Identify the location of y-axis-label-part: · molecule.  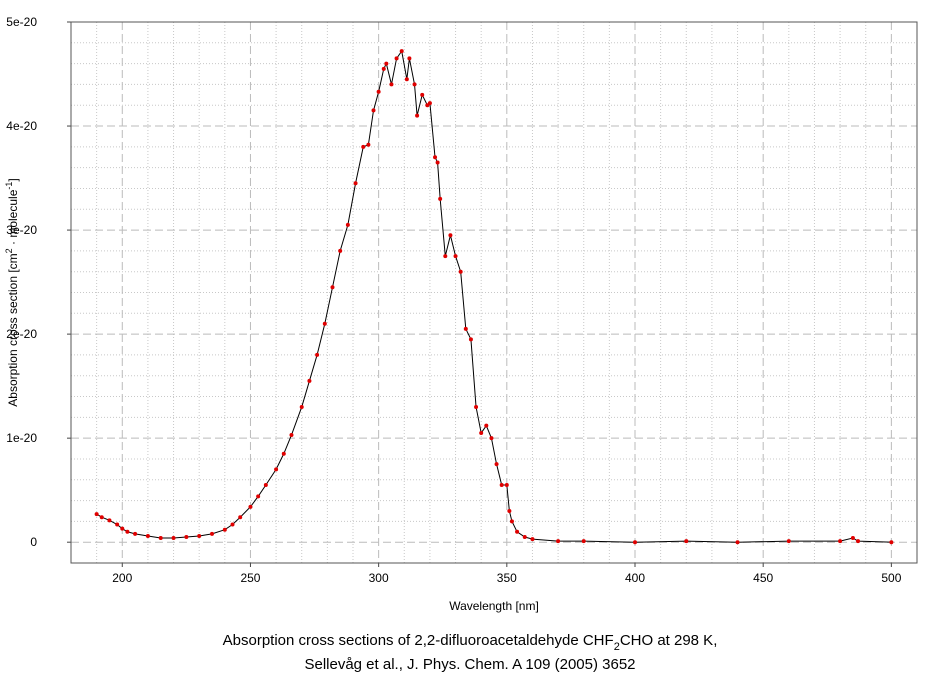
(13, 218).